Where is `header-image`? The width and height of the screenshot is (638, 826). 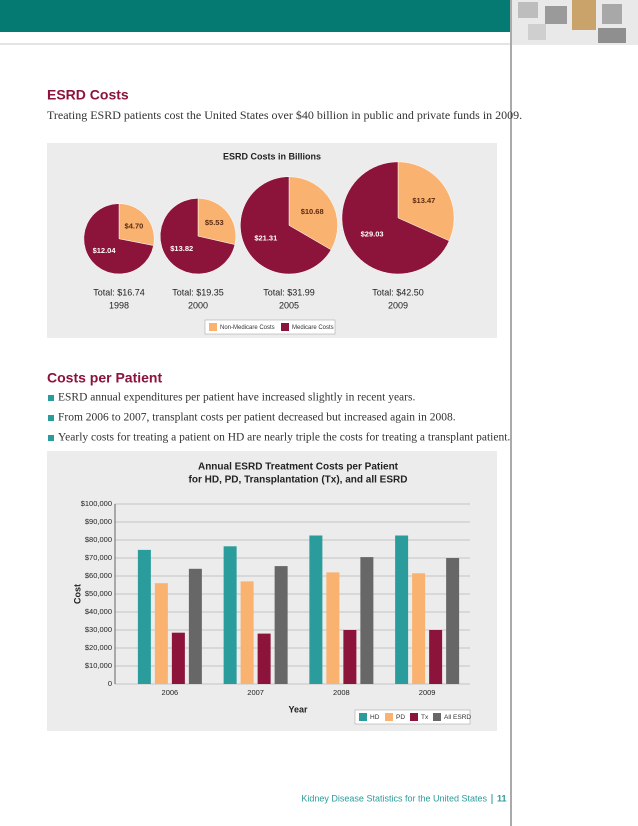
header-image is located at coordinates (575, 22).